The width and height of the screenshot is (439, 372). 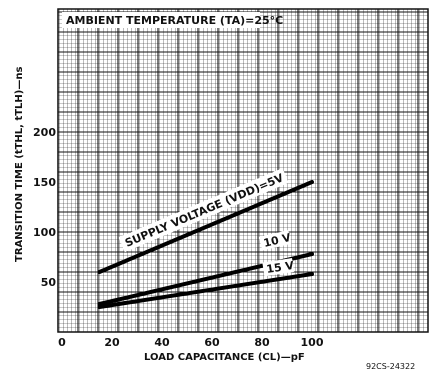 I want to click on x-tick-label: 20, so click(x=112, y=342).